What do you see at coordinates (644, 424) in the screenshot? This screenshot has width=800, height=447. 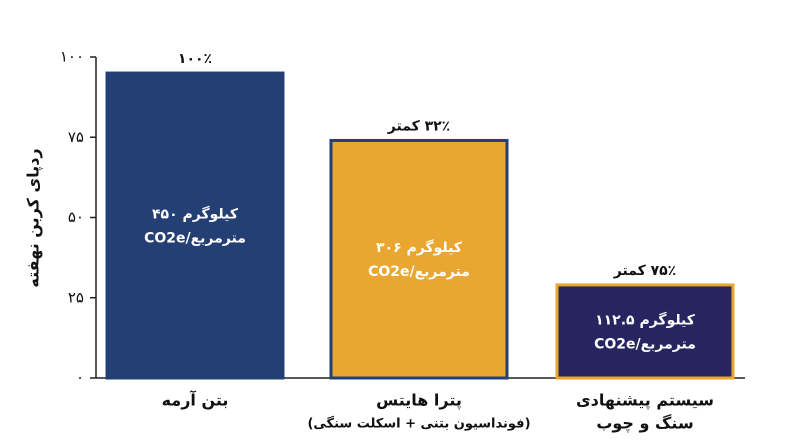 I see `x-tick-label: سنگ و چوب` at bounding box center [644, 424].